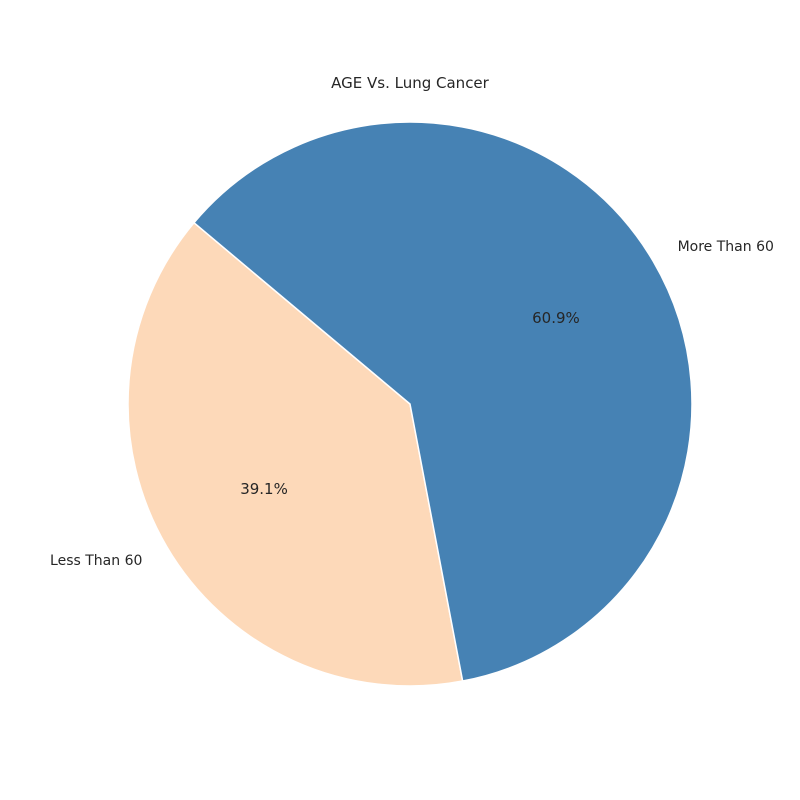 This screenshot has height=800, width=800. What do you see at coordinates (96, 561) in the screenshot?
I see `pie-category-label-0: Less Than 60` at bounding box center [96, 561].